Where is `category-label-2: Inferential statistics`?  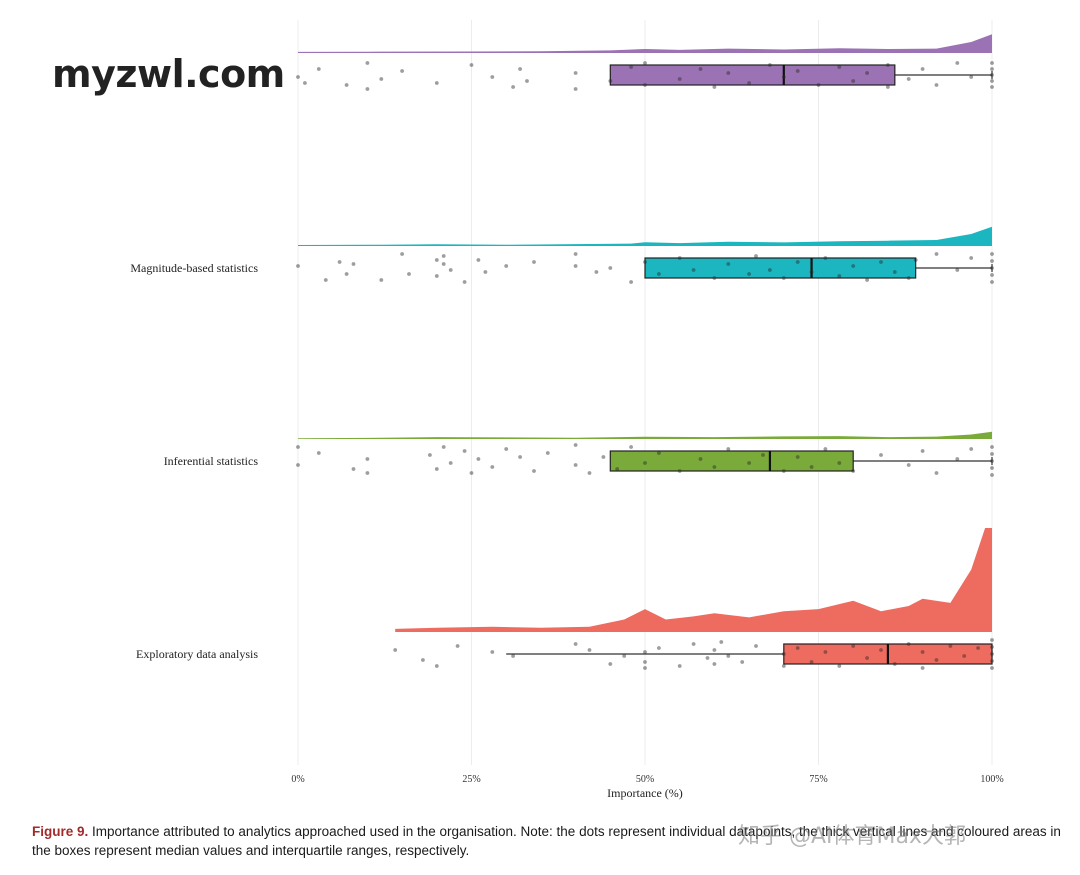
category-label-2: Inferential statistics is located at coordinates (211, 461).